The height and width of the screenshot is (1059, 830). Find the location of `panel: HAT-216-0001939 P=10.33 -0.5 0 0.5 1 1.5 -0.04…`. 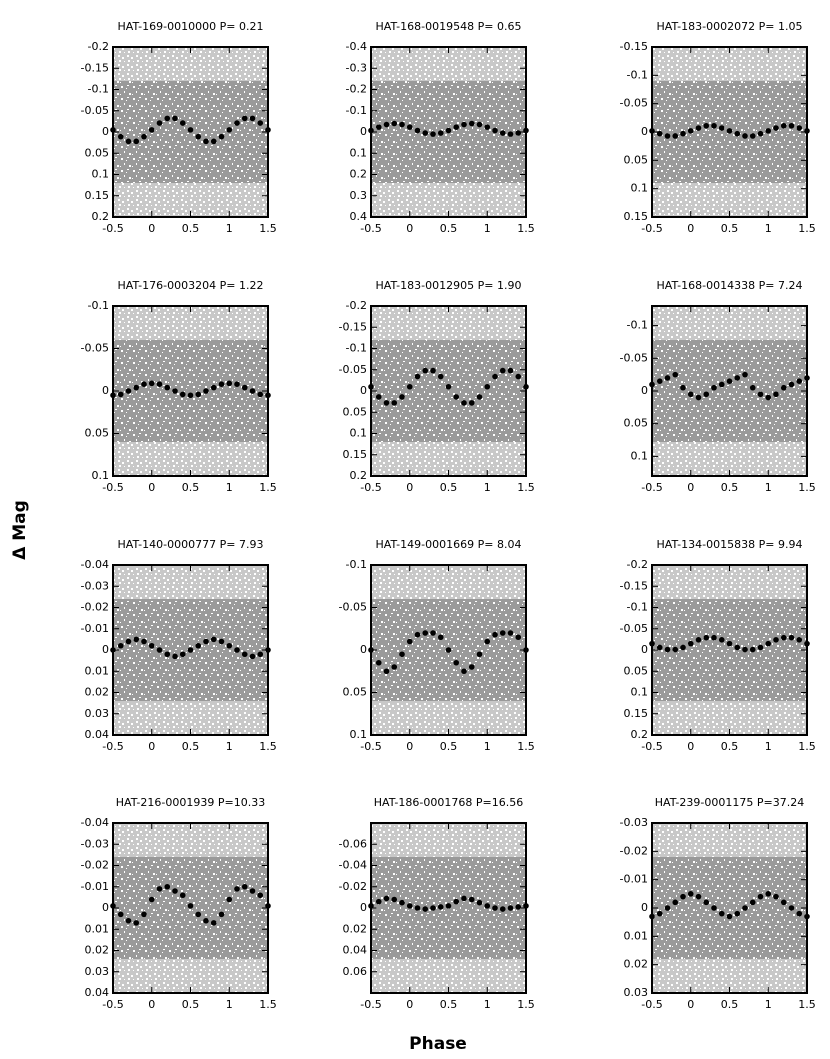

panel: HAT-216-0001939 P=10.33 -0.5 0 0.5 1 1.5 -0.04… is located at coordinates (179, 903).